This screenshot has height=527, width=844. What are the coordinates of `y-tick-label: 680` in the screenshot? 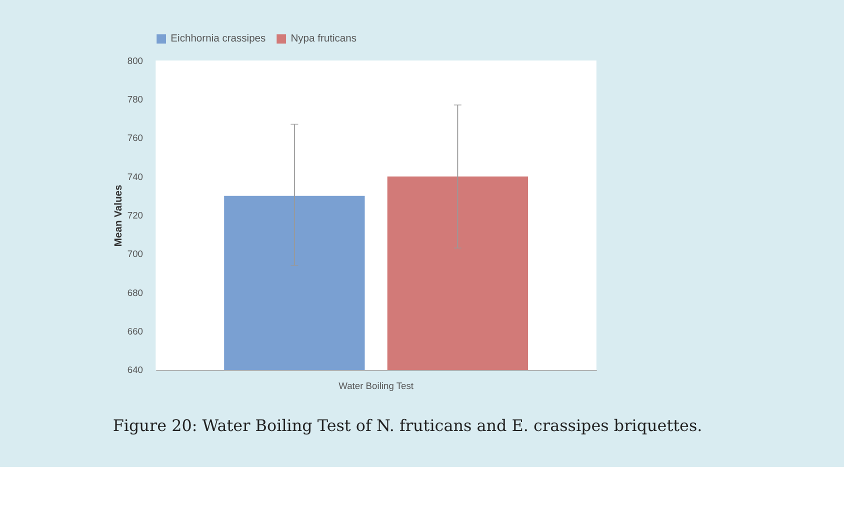 It's located at (135, 293).